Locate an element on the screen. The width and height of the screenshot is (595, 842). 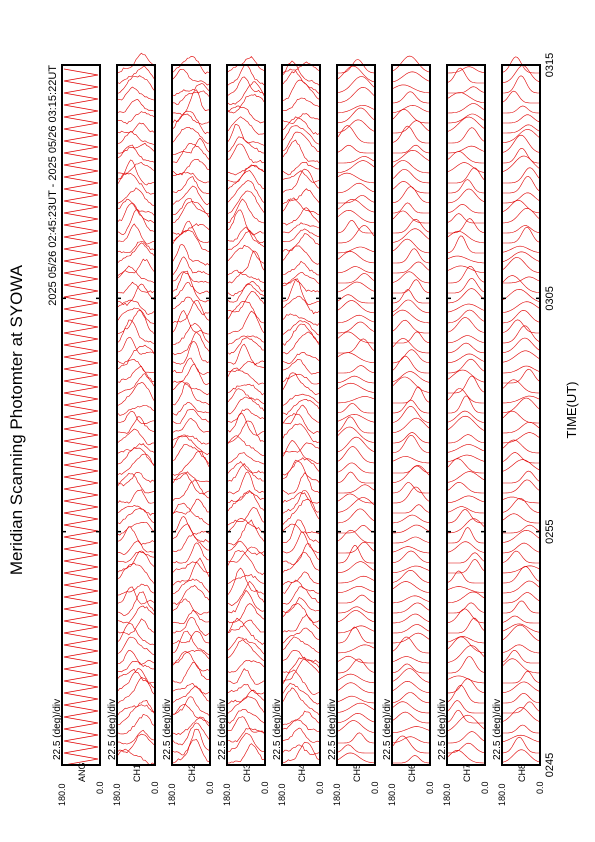
y-limit-label: 0.0 is located at coordinates (210, 787).